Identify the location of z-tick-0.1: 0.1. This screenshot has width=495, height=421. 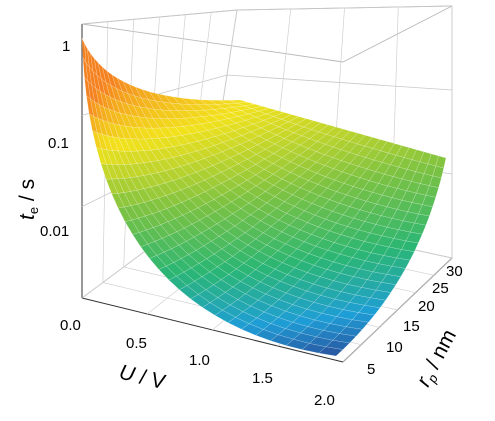
(58, 143).